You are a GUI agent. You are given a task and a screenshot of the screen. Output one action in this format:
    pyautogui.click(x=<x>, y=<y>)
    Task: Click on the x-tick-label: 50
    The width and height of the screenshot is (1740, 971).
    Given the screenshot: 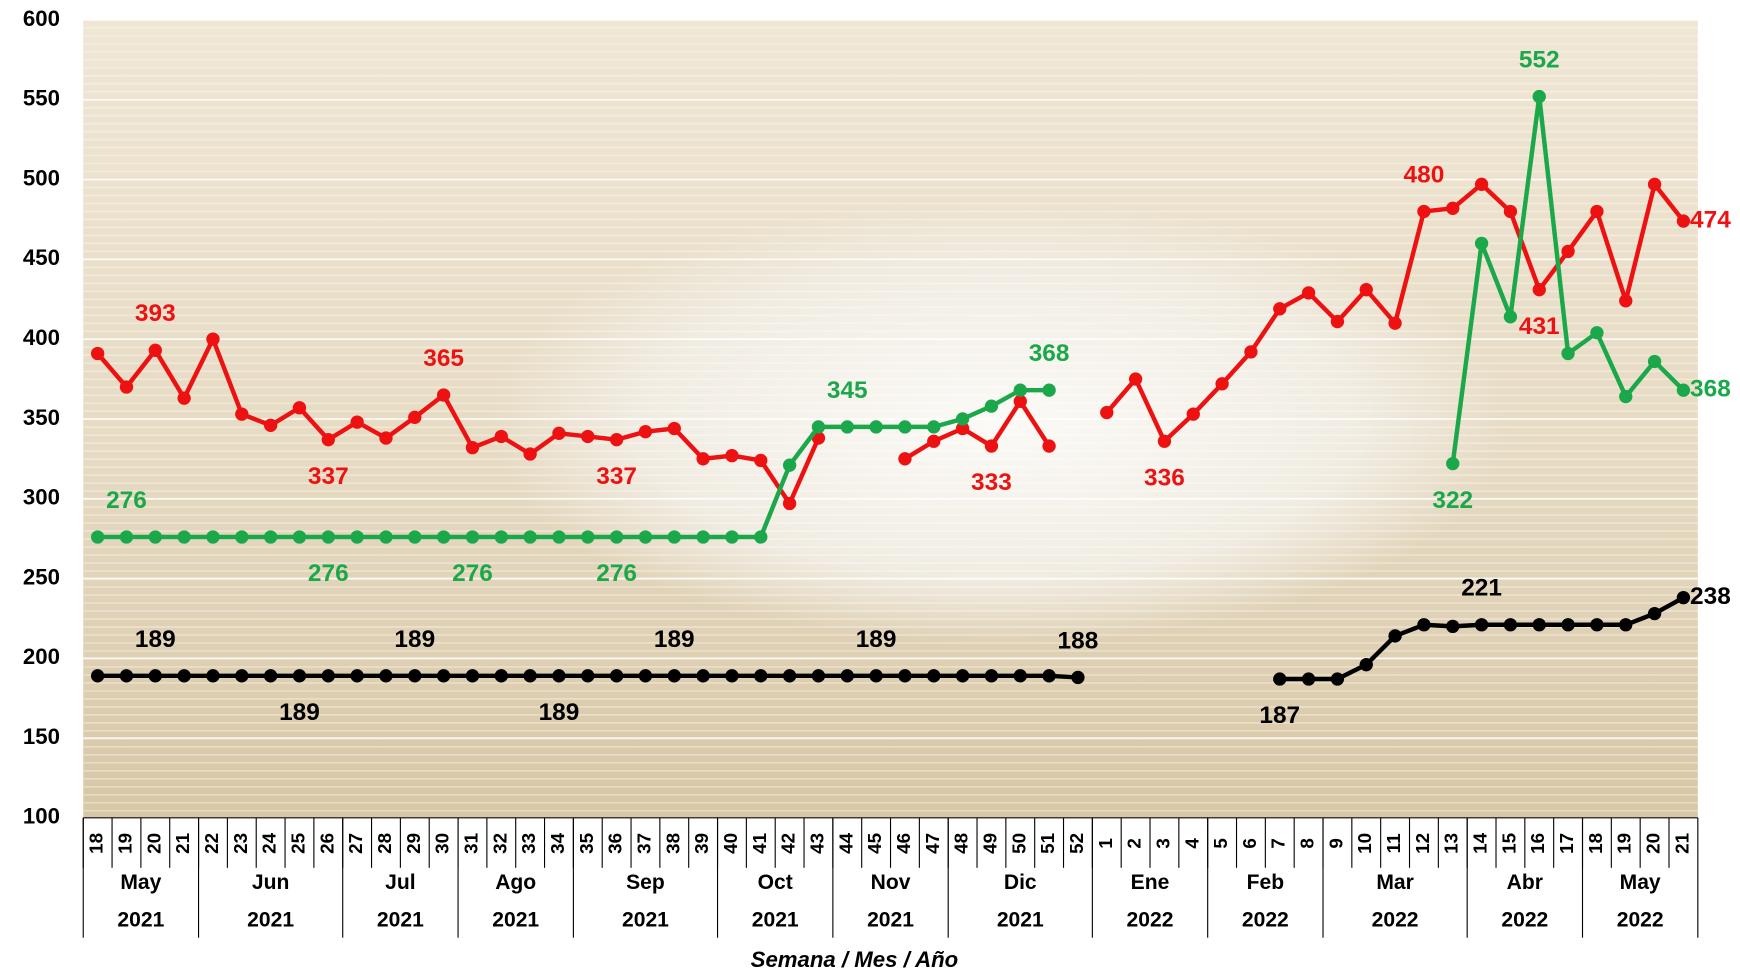 What is the action you would take?
    pyautogui.click(x=1018, y=843)
    